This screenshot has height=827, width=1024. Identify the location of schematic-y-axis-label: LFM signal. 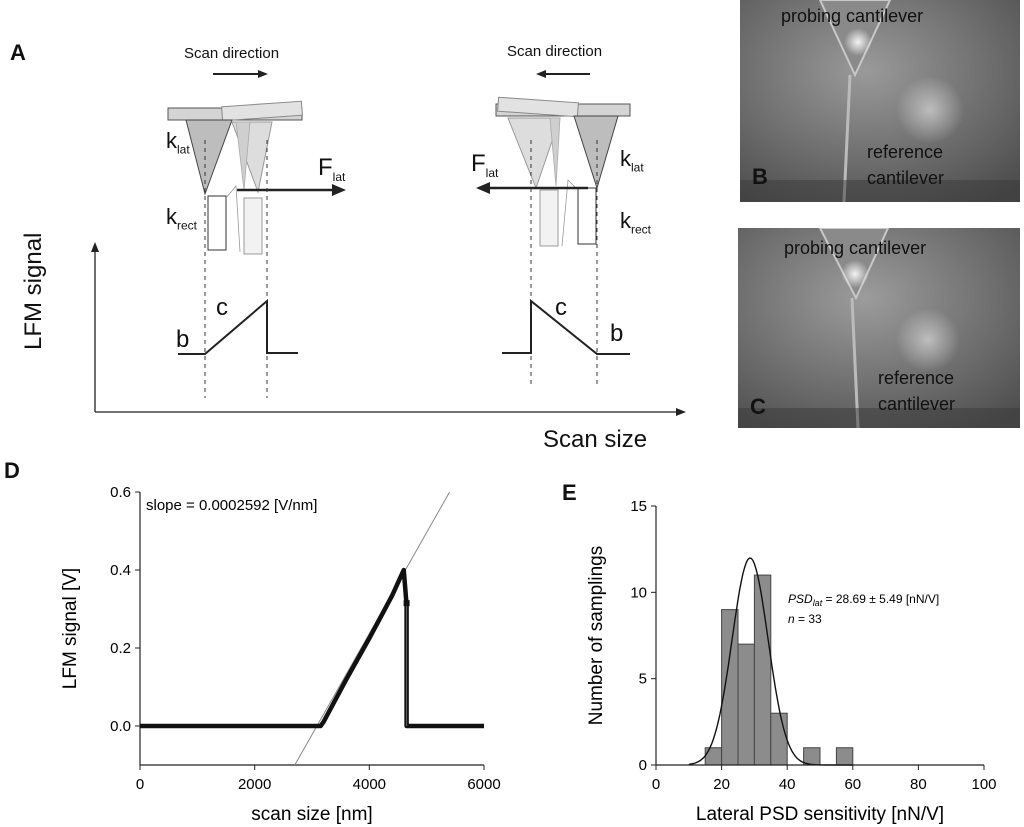
(33, 291).